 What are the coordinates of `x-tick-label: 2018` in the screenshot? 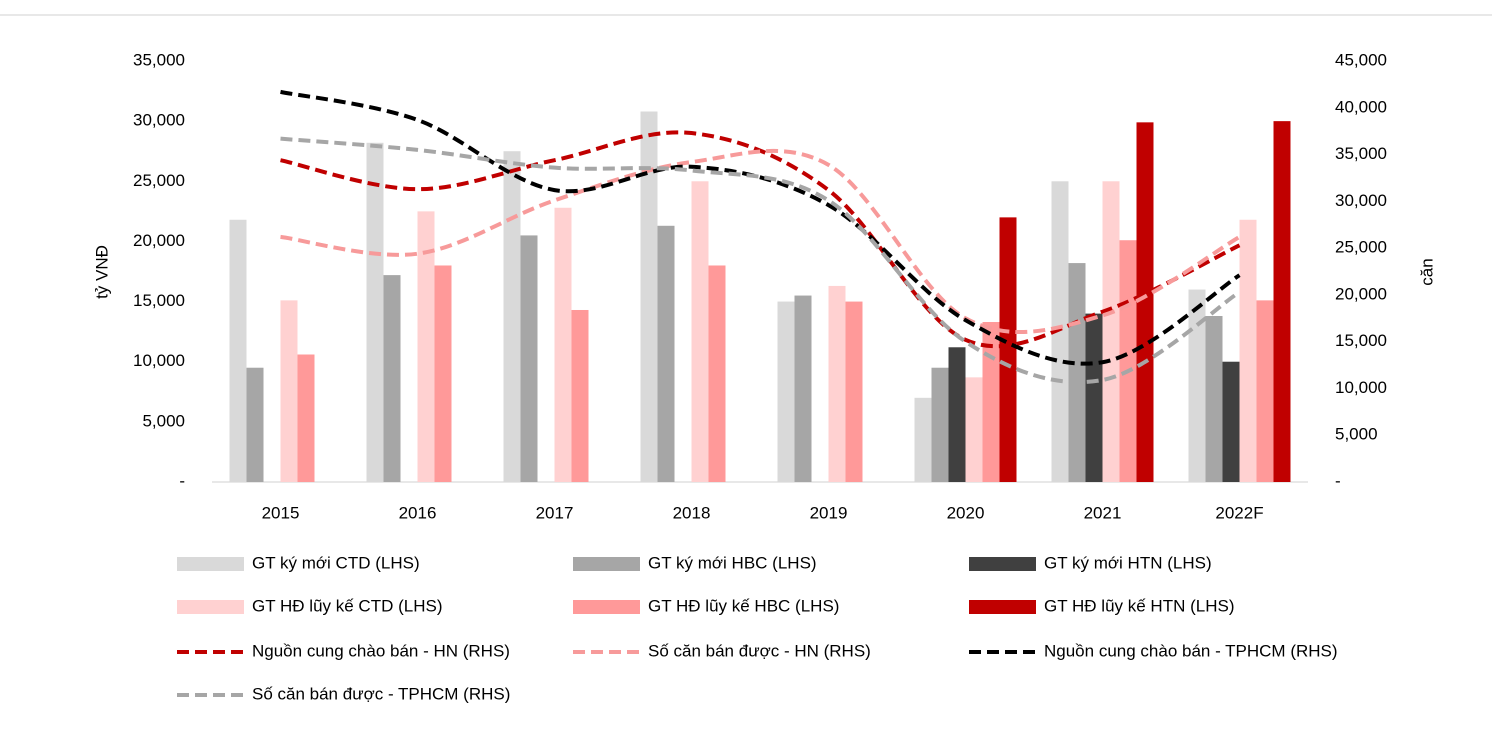 It's located at (692, 512).